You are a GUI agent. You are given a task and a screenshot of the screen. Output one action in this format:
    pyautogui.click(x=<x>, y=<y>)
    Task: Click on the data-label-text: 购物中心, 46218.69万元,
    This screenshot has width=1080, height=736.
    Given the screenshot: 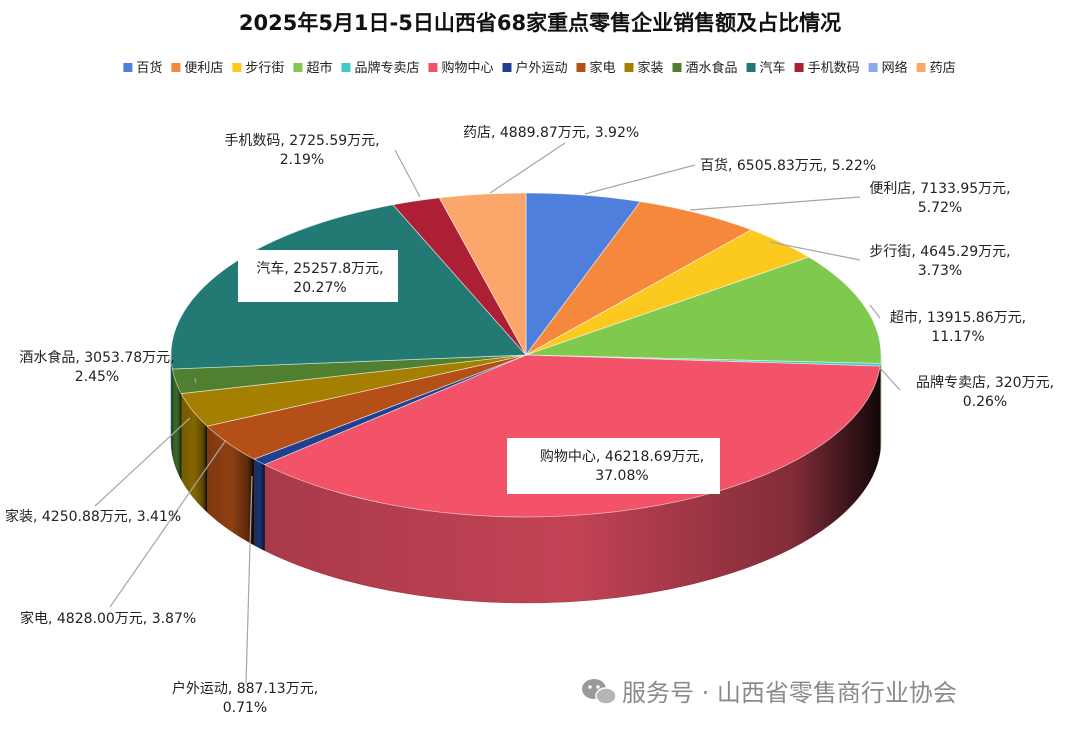 What is the action you would take?
    pyautogui.click(x=622, y=457)
    